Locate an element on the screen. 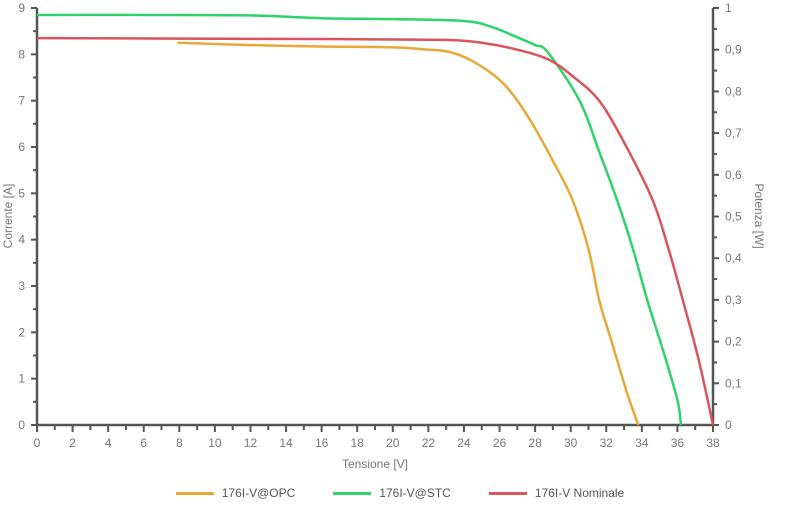  y2-tick-label: 1 is located at coordinates (728, 8).